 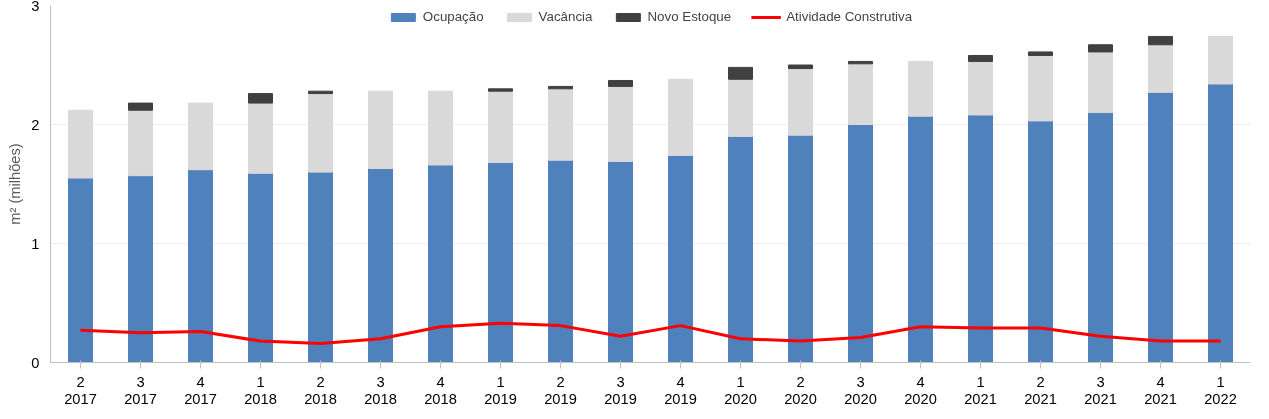 I want to click on x-tick-label: 3 2018, so click(x=380, y=390).